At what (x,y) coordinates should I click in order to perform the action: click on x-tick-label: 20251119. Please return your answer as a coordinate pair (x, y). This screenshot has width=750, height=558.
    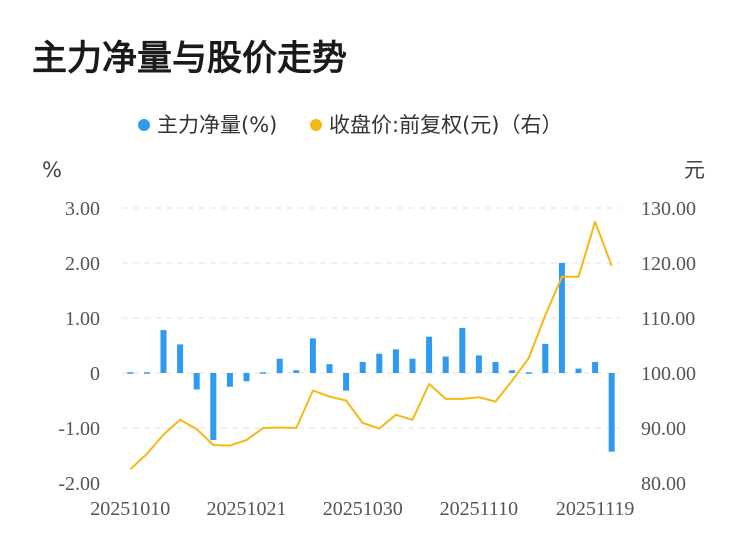
    Looking at the image, I should click on (595, 509).